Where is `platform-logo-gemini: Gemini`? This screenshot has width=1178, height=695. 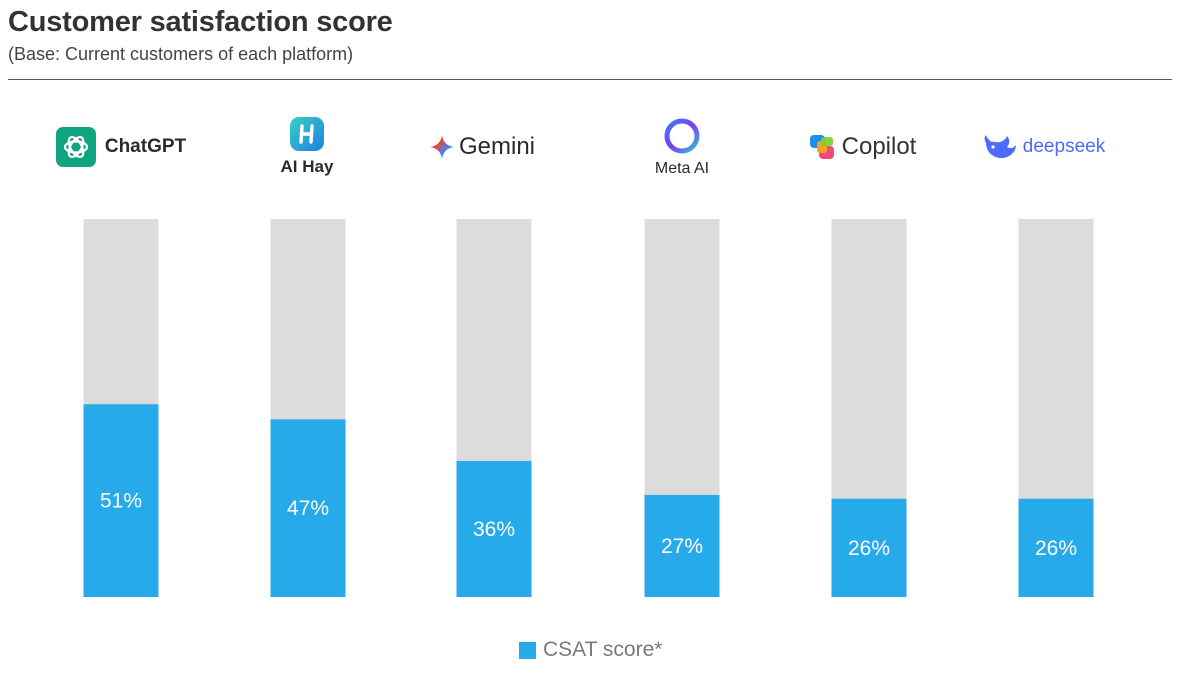
platform-logo-gemini: Gemini is located at coordinates (482, 147).